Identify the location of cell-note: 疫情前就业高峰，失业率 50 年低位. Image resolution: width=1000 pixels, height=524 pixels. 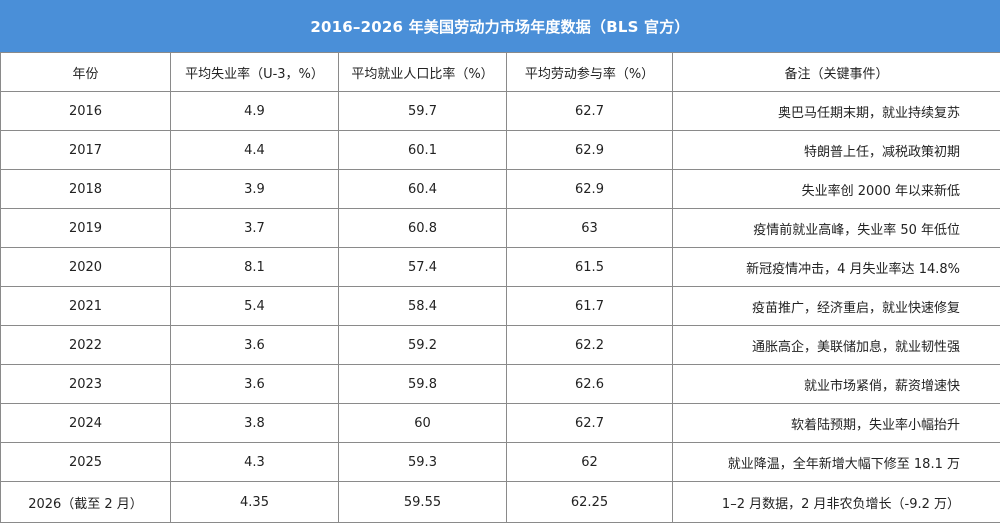
(836, 228).